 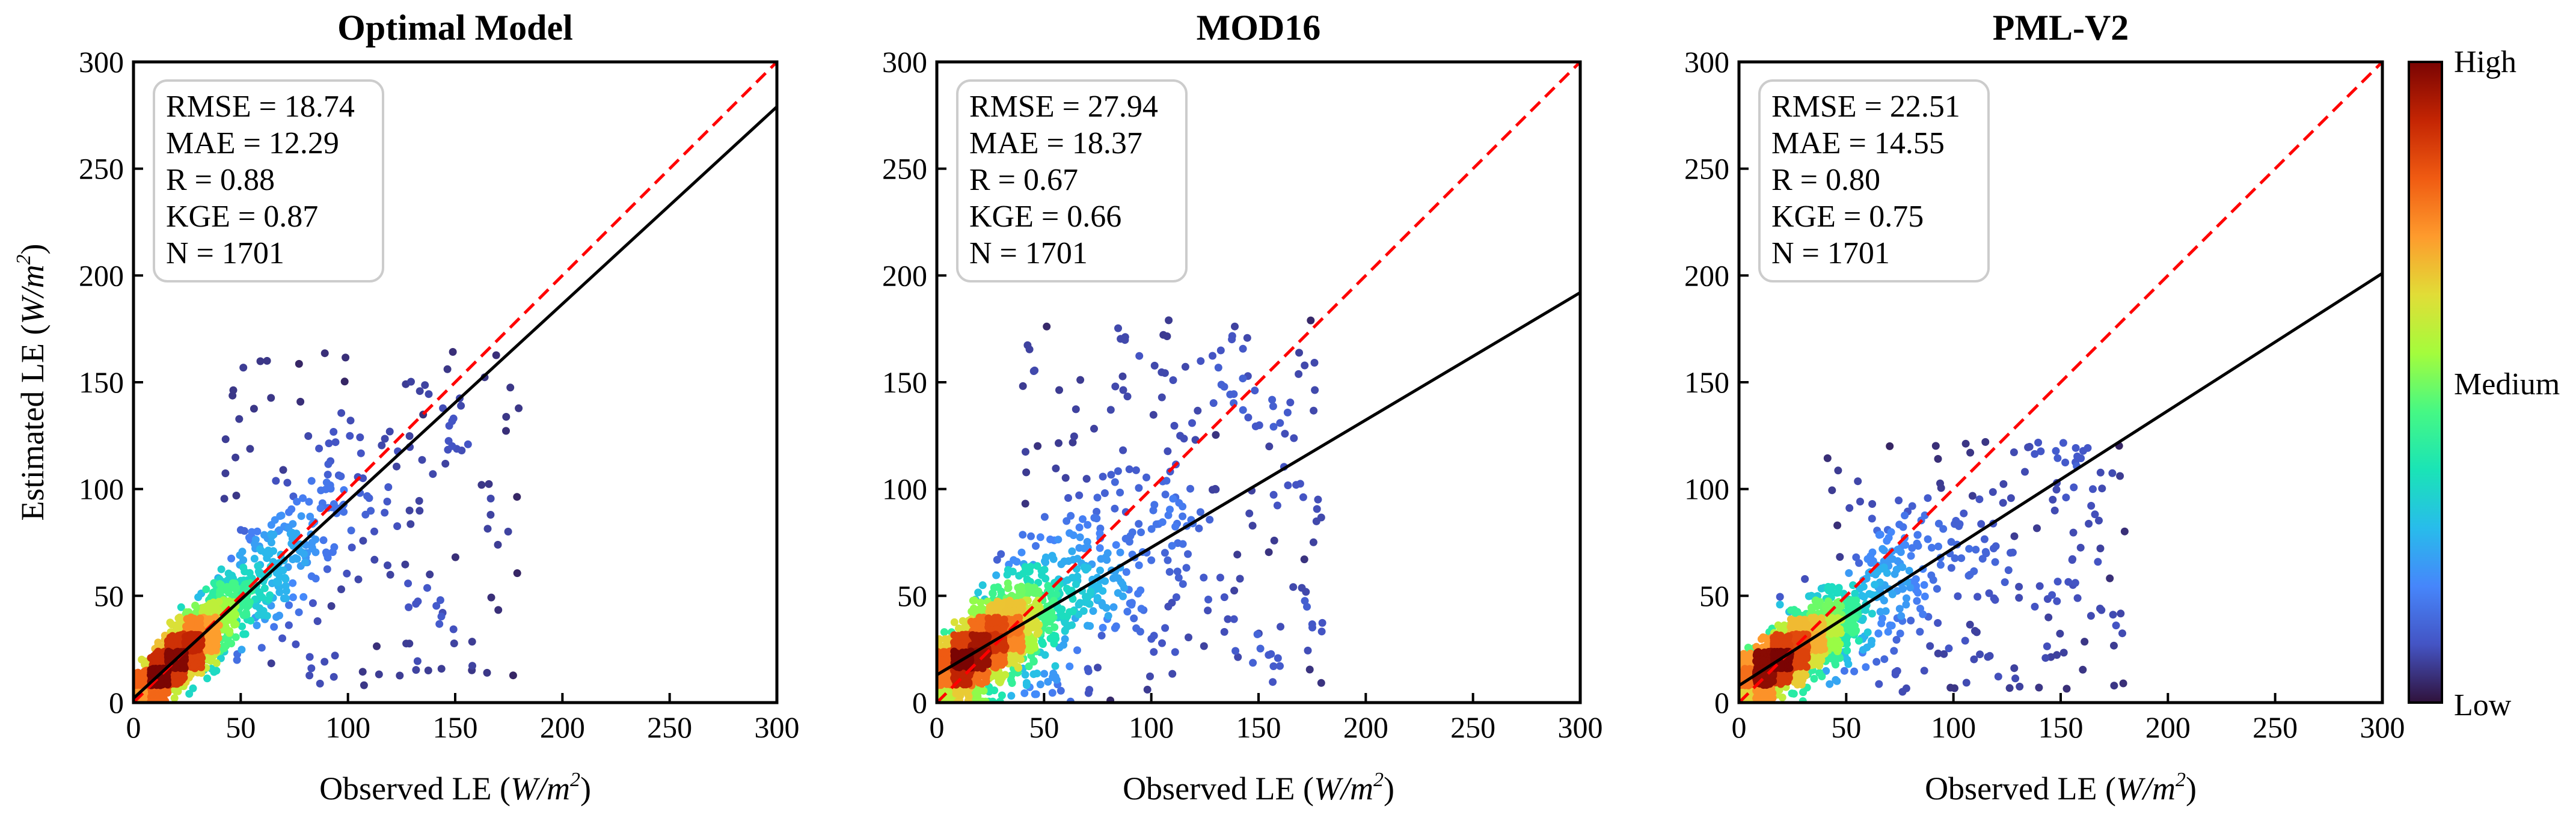 I want to click on x-tick-label: 100, so click(x=1151, y=727).